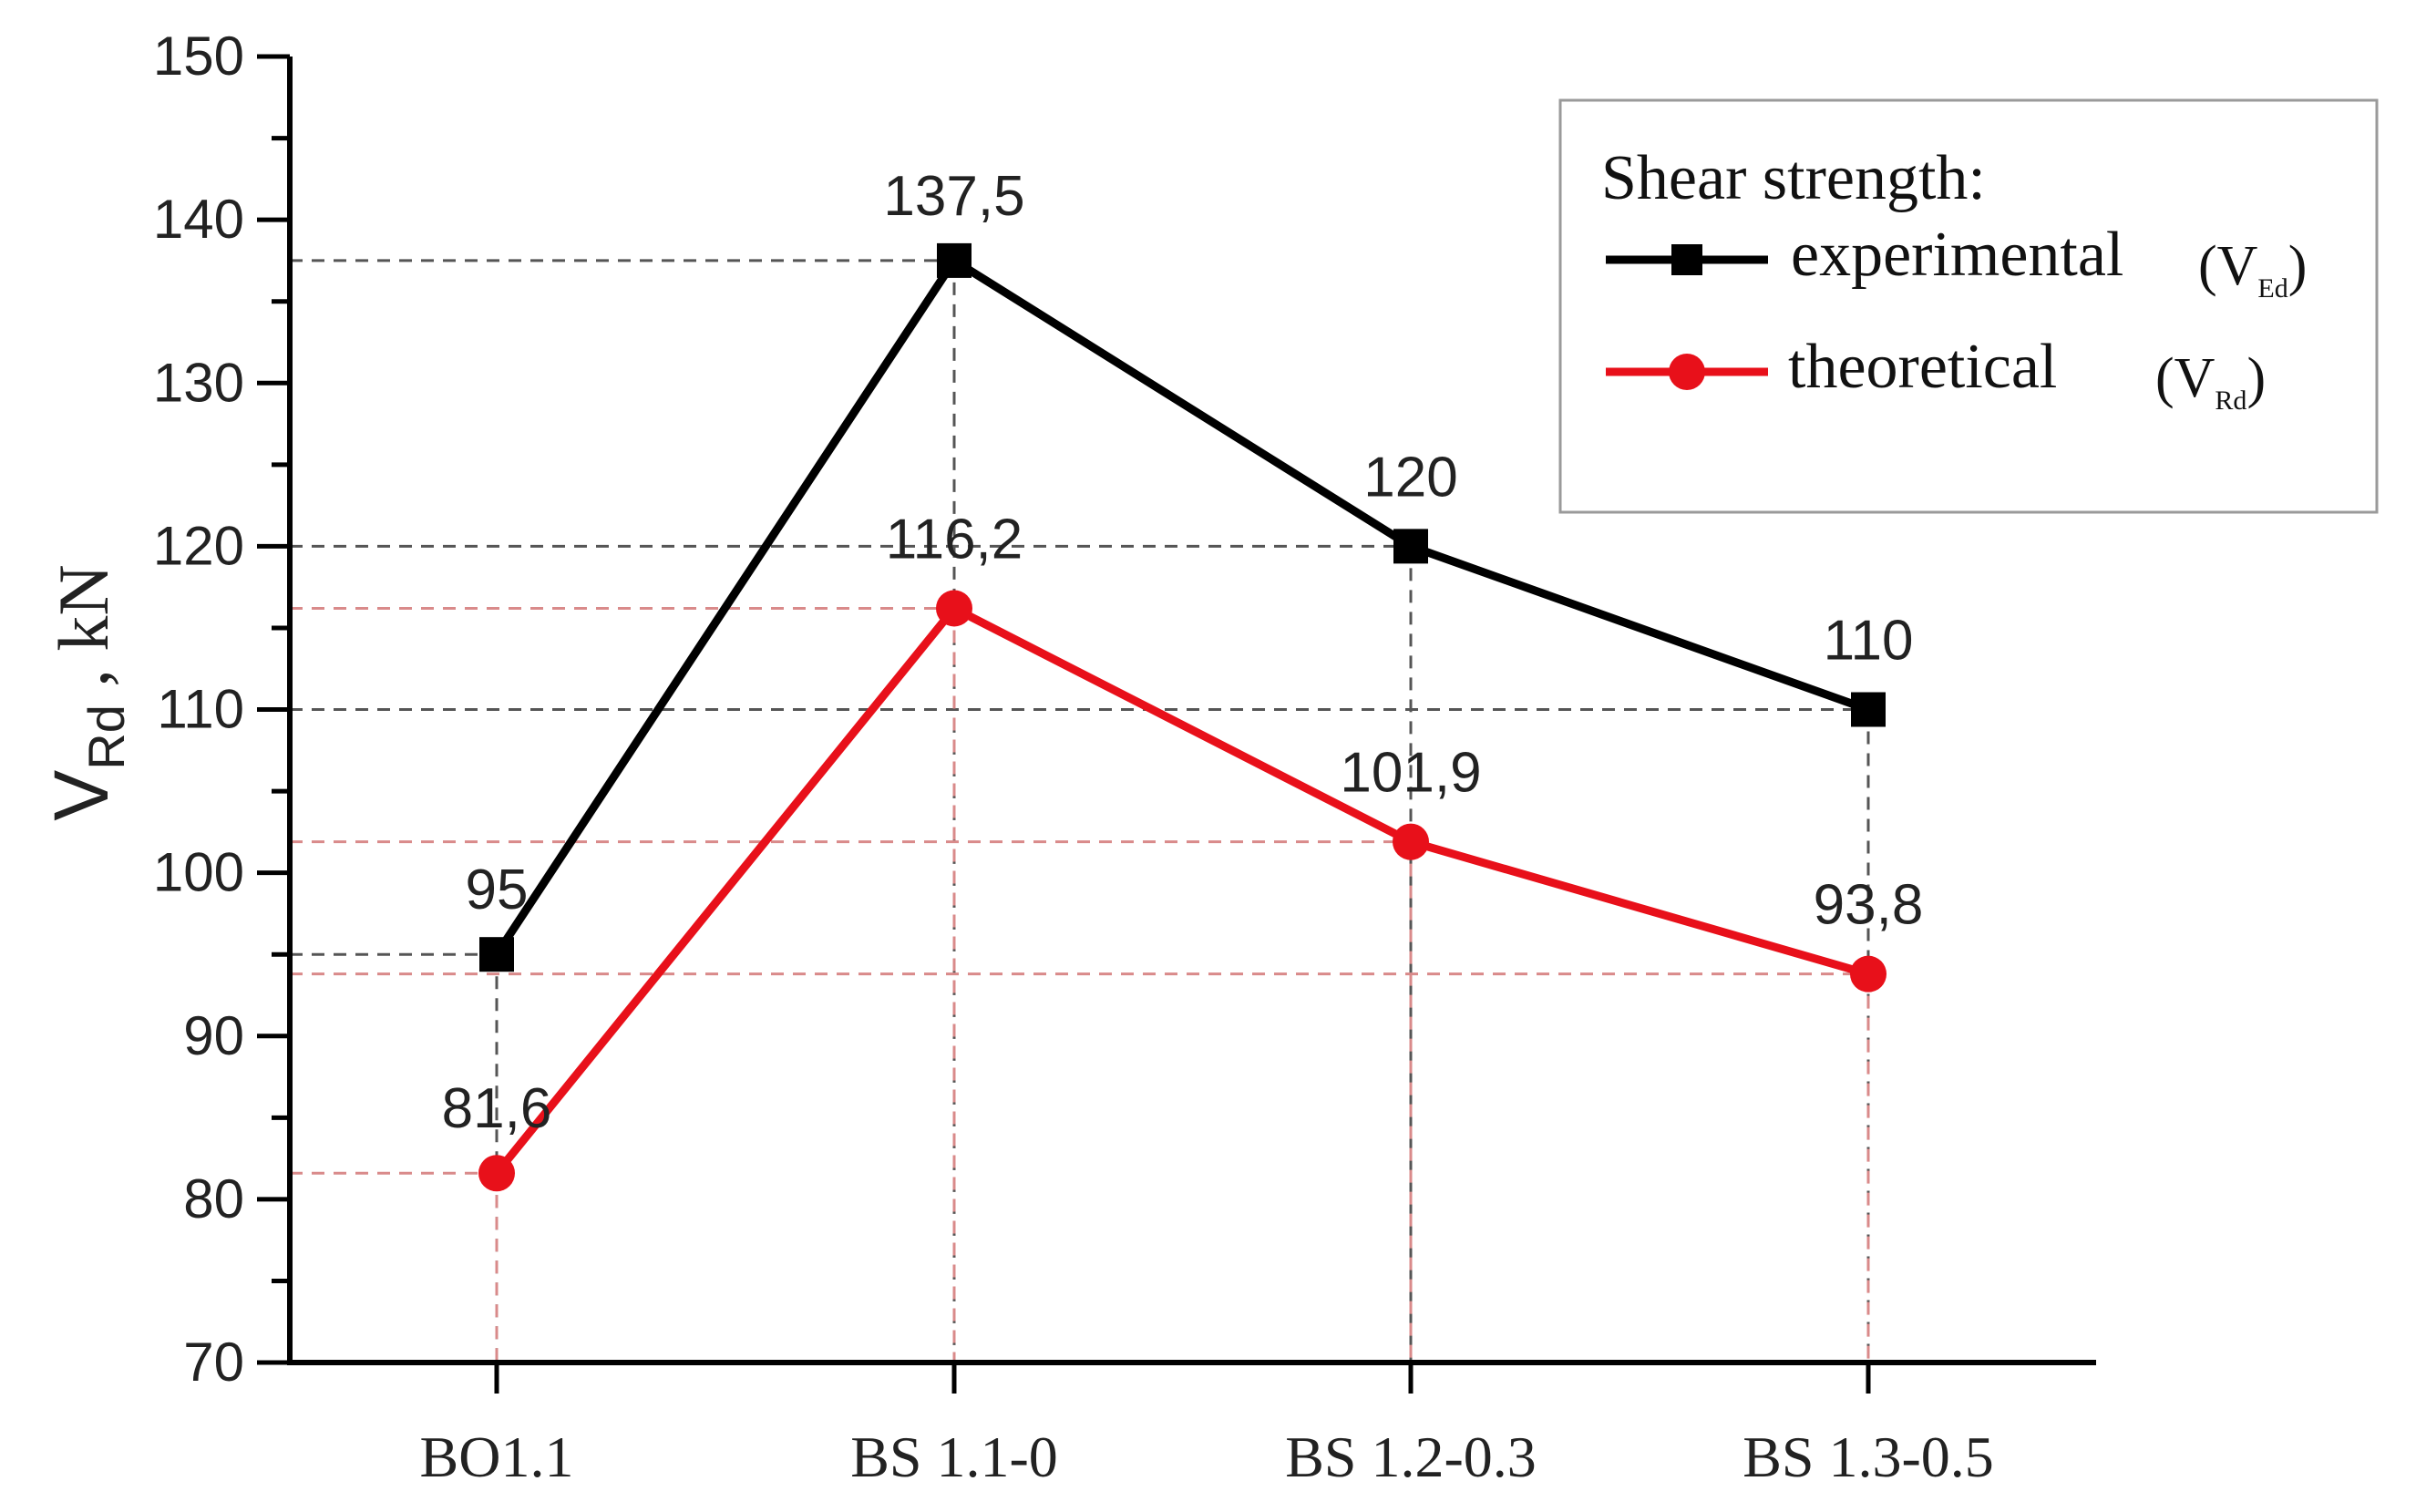 This screenshot has width=2416, height=1512. I want to click on y-tick-label: 90, so click(213, 1036).